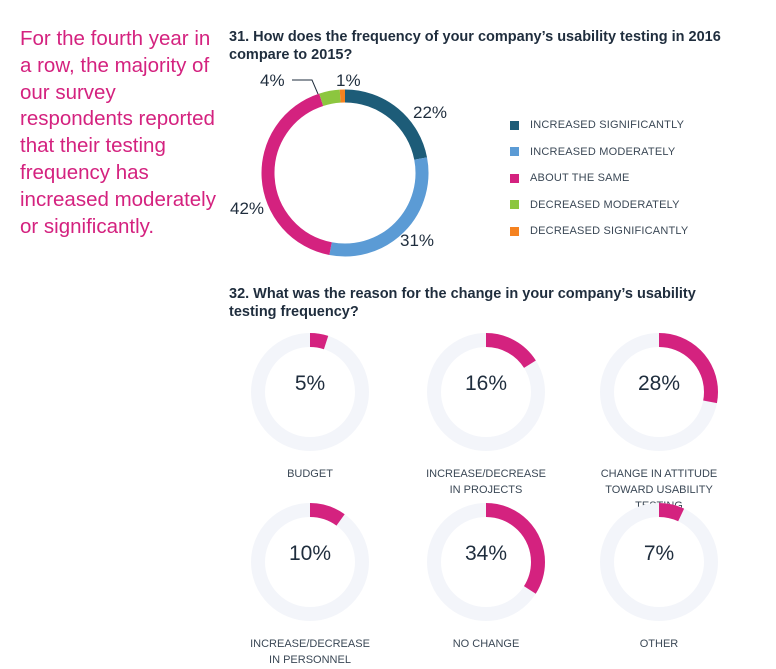  What do you see at coordinates (486, 553) in the screenshot?
I see `reason-donut-value: 34%` at bounding box center [486, 553].